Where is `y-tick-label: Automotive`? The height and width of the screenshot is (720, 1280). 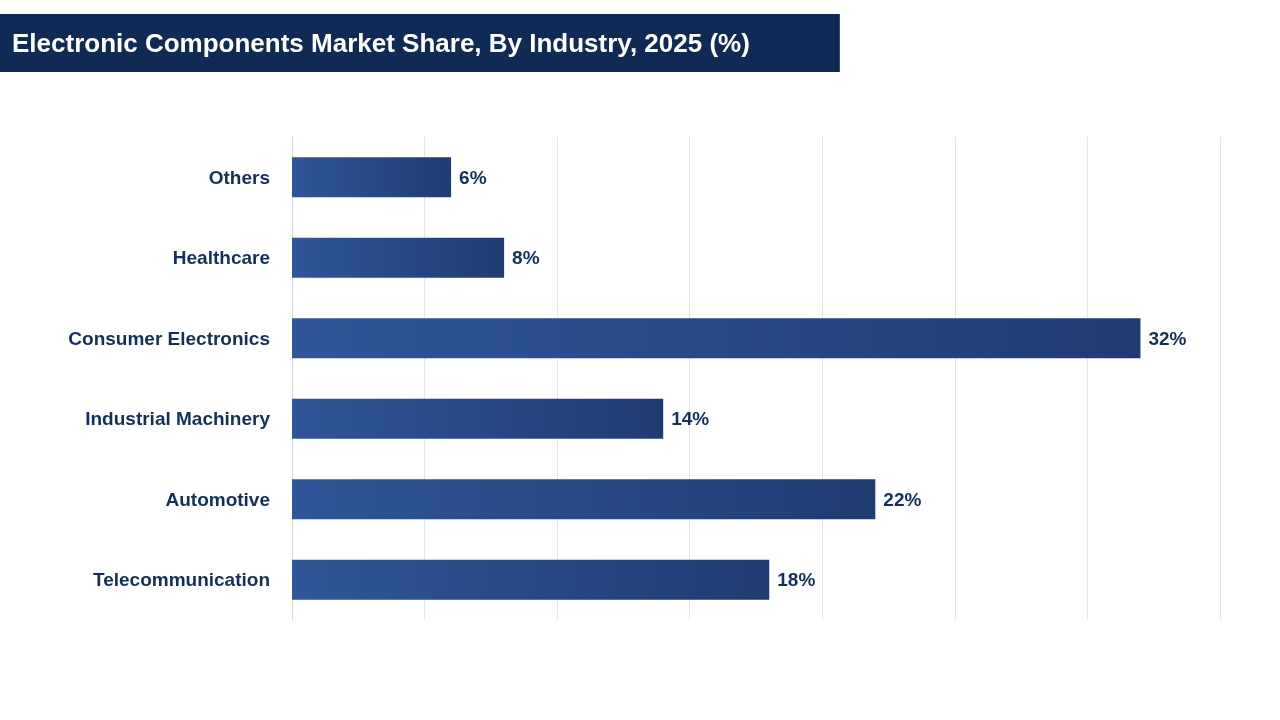
y-tick-label: Automotive is located at coordinates (217, 499).